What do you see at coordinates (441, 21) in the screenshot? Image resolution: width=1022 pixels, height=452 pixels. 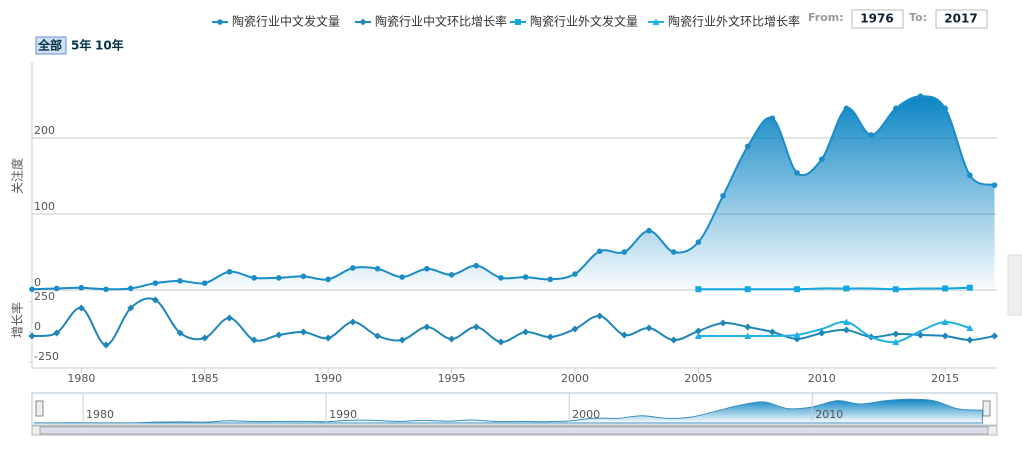 I see `legend-label: 陶瓷行业中文环比增长率` at bounding box center [441, 21].